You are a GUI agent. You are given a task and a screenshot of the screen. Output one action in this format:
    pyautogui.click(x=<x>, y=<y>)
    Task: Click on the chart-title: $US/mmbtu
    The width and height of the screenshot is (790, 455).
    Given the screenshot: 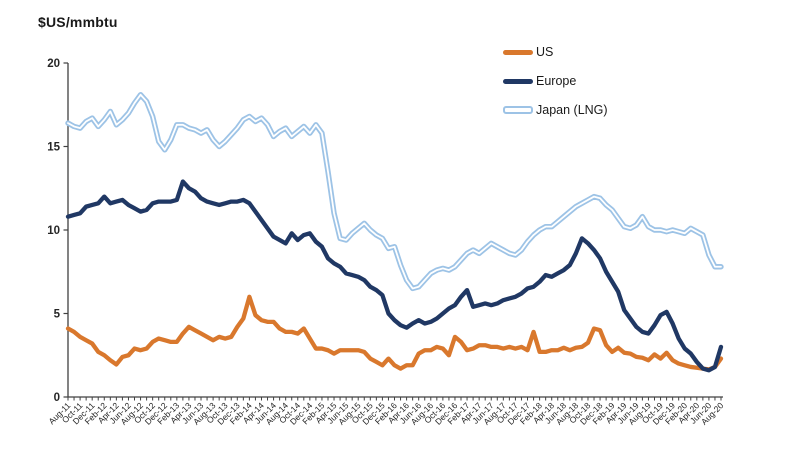 What is the action you would take?
    pyautogui.click(x=78, y=22)
    